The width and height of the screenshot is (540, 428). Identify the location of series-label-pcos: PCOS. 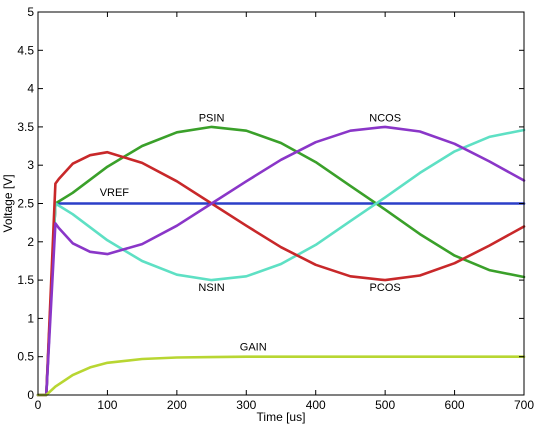
(385, 288).